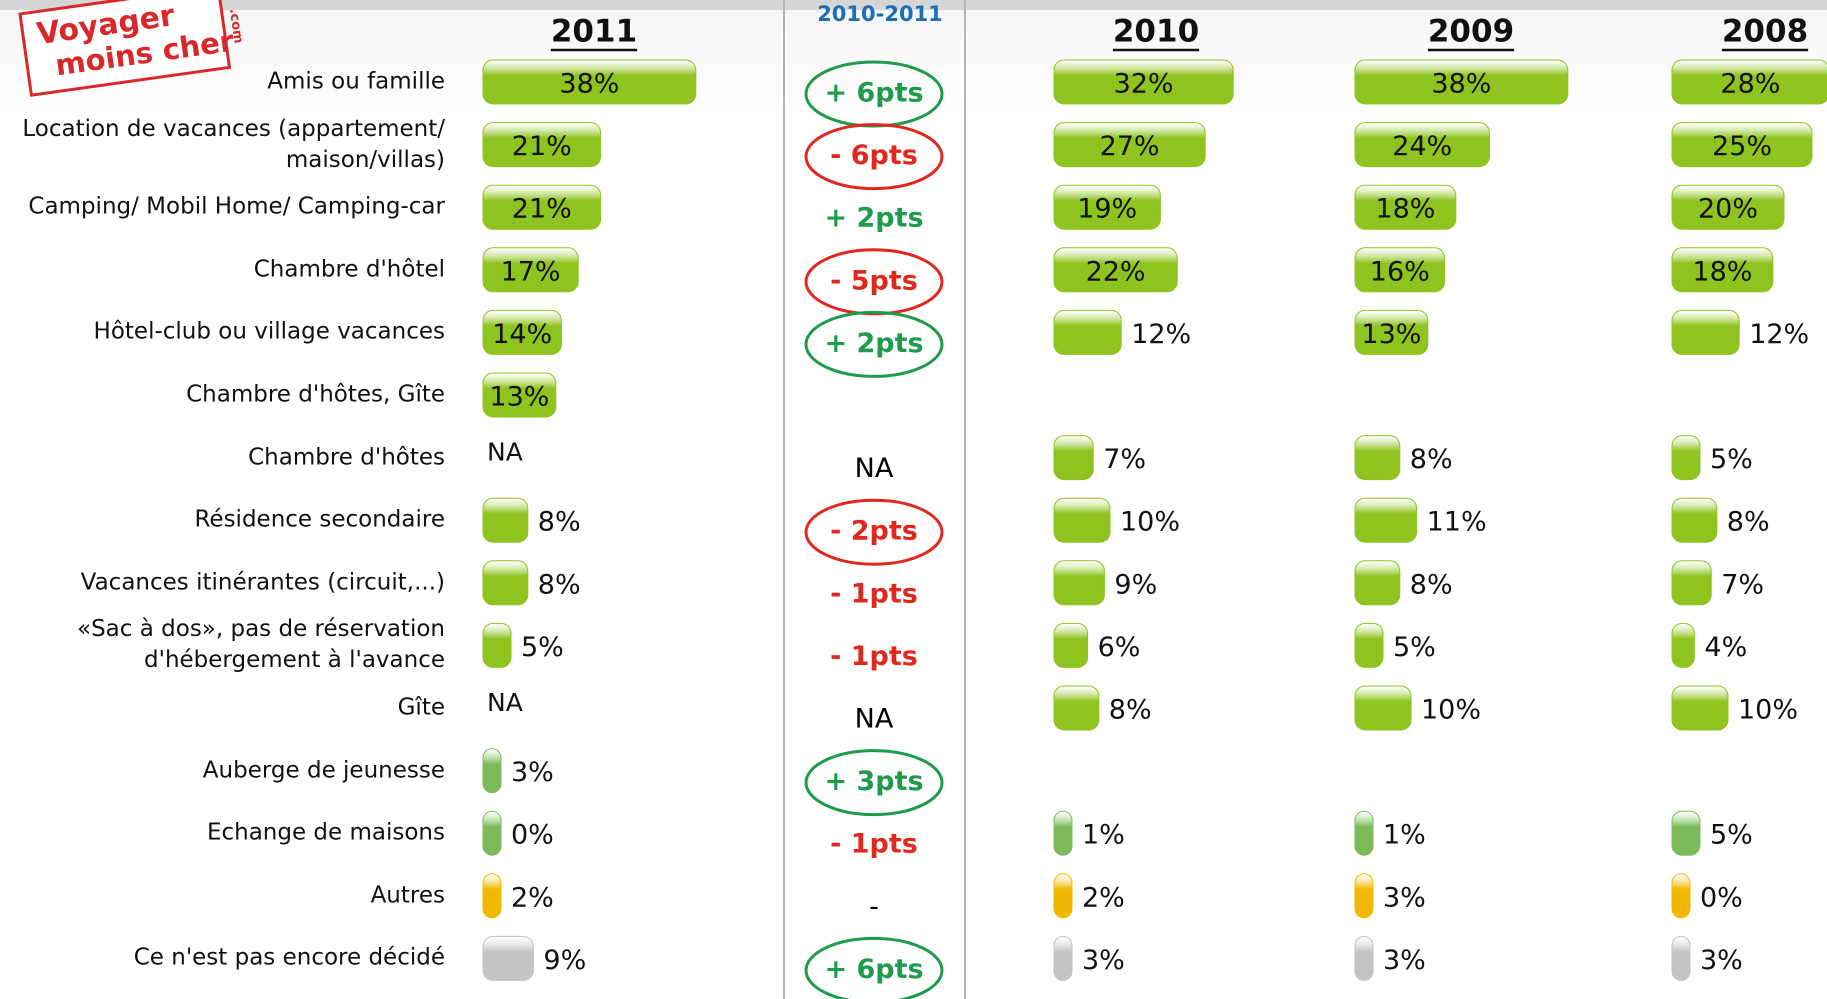 The image size is (1827, 999). What do you see at coordinates (349, 269) in the screenshot?
I see `category-label: Chambre d'hôtel` at bounding box center [349, 269].